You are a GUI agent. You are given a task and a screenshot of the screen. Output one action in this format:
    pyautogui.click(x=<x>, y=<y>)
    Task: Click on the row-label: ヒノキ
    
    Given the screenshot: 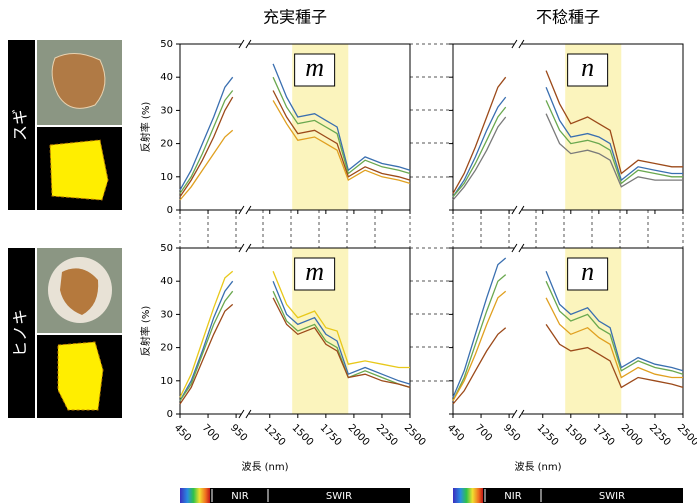 What is the action you would take?
    pyautogui.click(x=20, y=333)
    